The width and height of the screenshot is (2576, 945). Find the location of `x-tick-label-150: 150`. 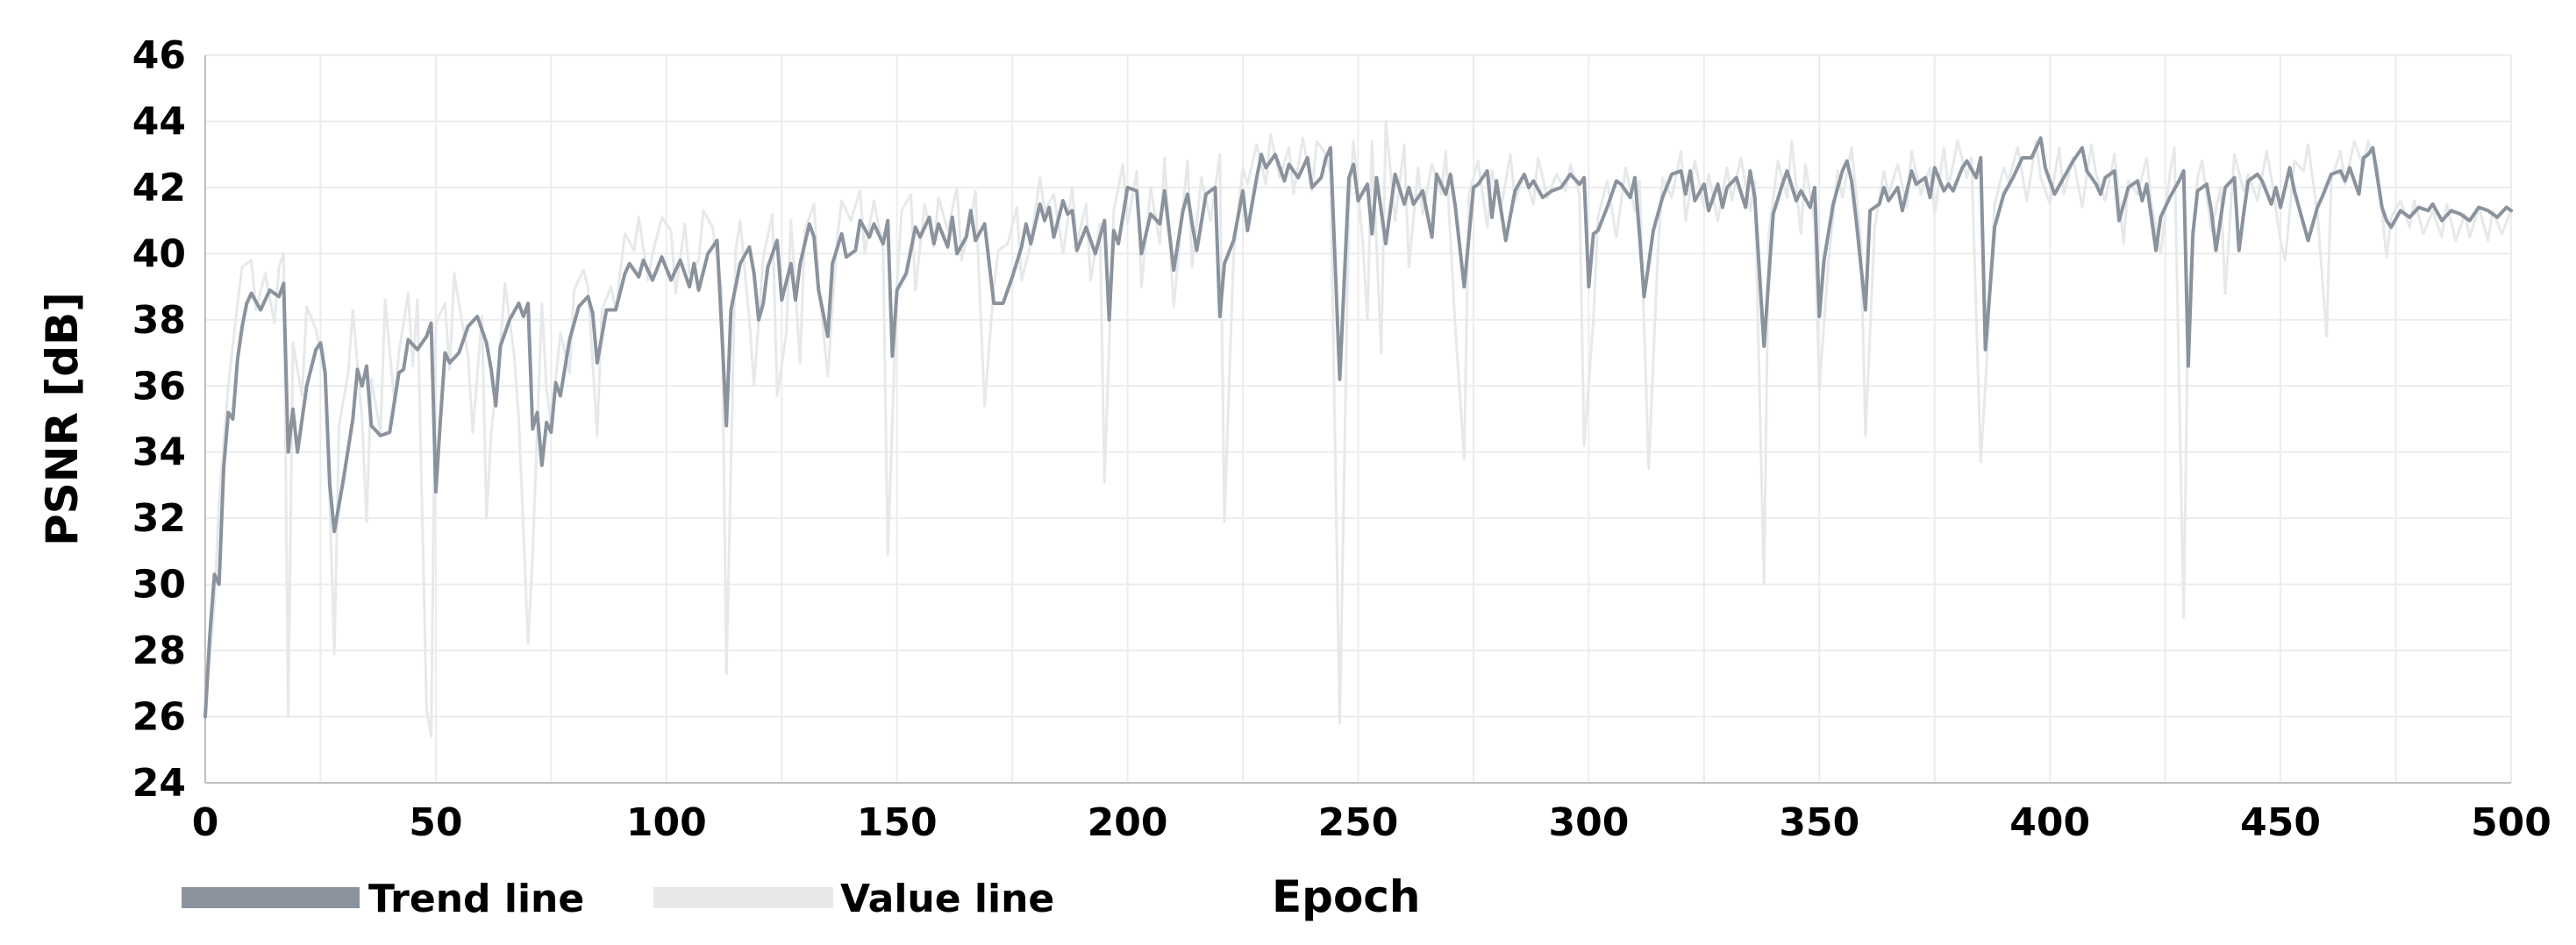

x-tick-label-150: 150 is located at coordinates (898, 823).